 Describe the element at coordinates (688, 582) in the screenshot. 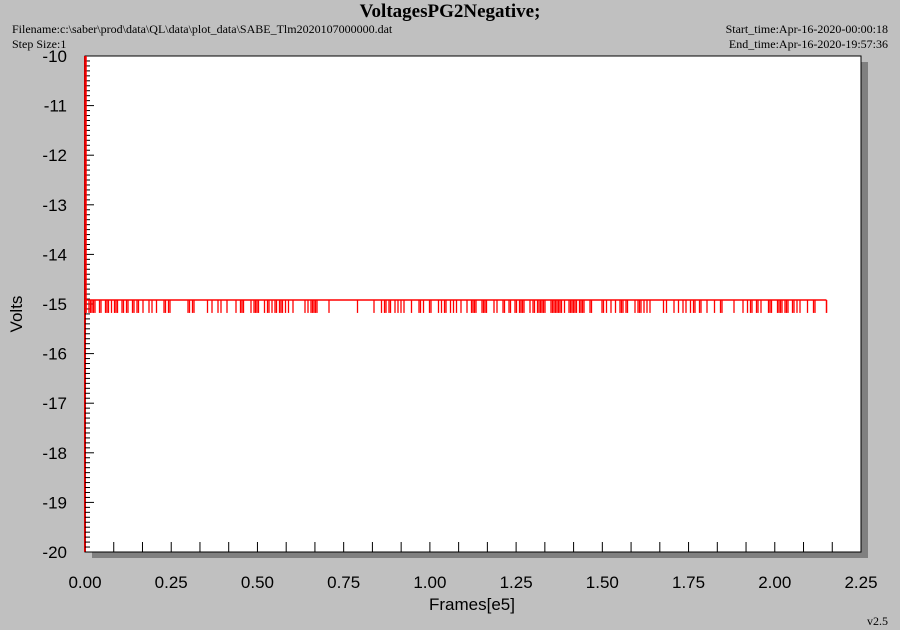

I see `x-tick-label: 1.75` at that location.